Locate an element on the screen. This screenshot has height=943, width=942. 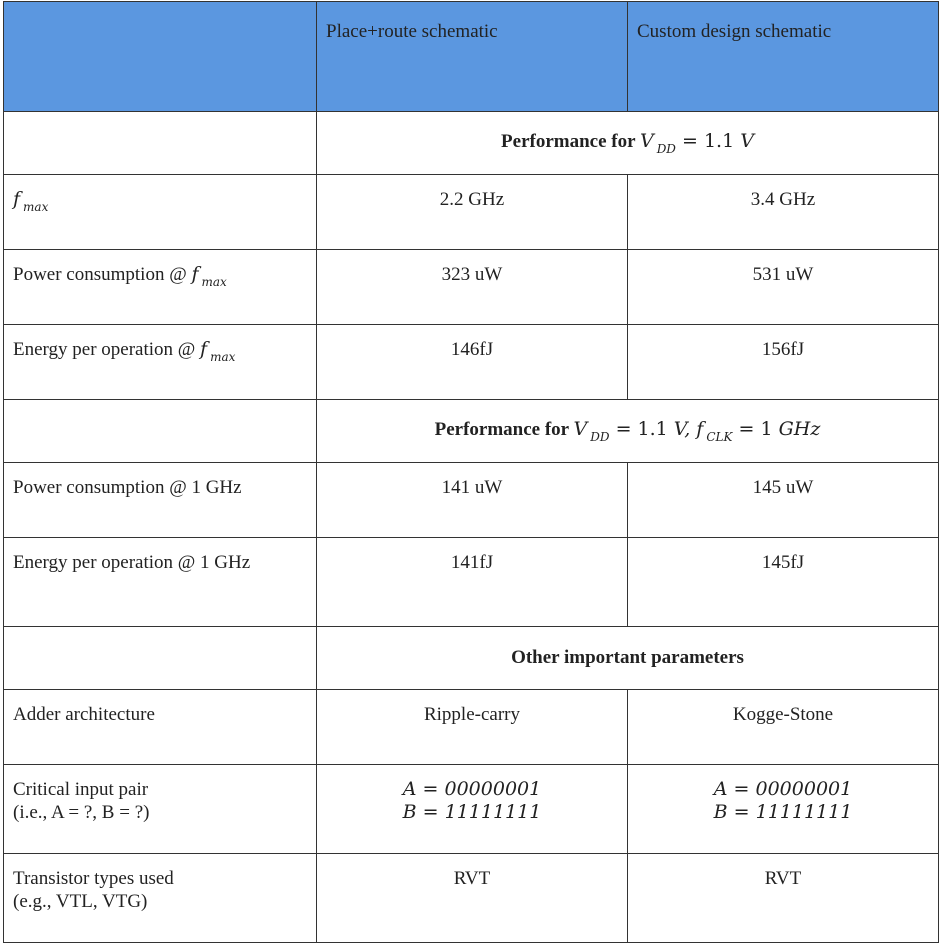
cell-custom-design: RVT is located at coordinates (783, 898).